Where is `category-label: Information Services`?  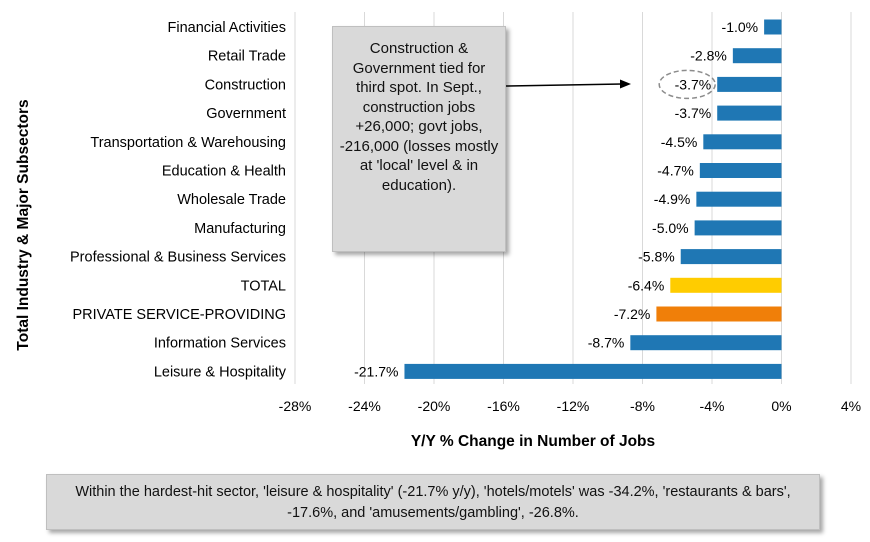
category-label: Information Services is located at coordinates (220, 344).